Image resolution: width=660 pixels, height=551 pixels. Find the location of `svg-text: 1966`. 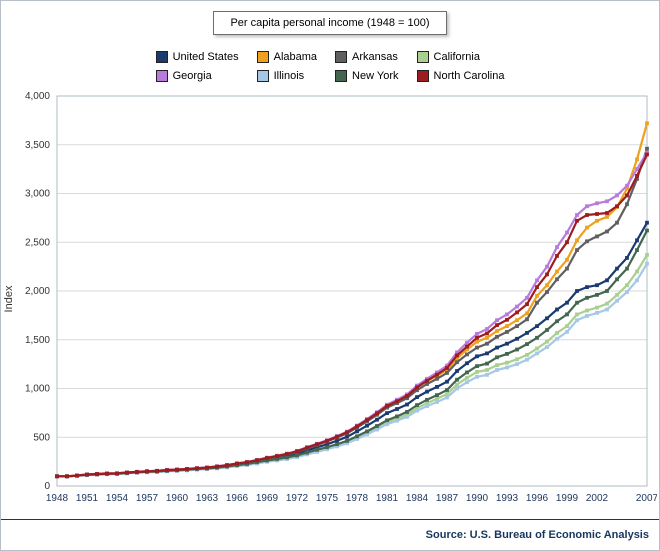

svg-text: 1966 is located at coordinates (237, 498).